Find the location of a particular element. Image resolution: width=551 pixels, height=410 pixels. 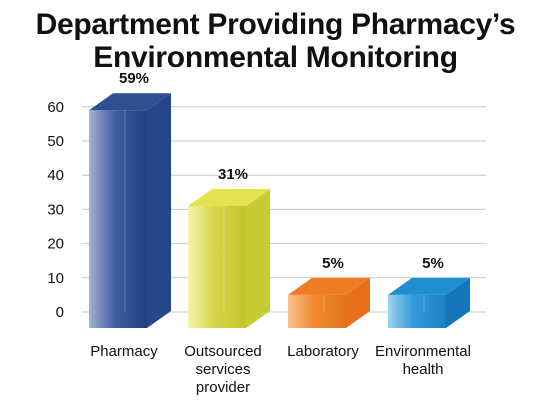

category-label-line: Pharmacy is located at coordinates (124, 351).